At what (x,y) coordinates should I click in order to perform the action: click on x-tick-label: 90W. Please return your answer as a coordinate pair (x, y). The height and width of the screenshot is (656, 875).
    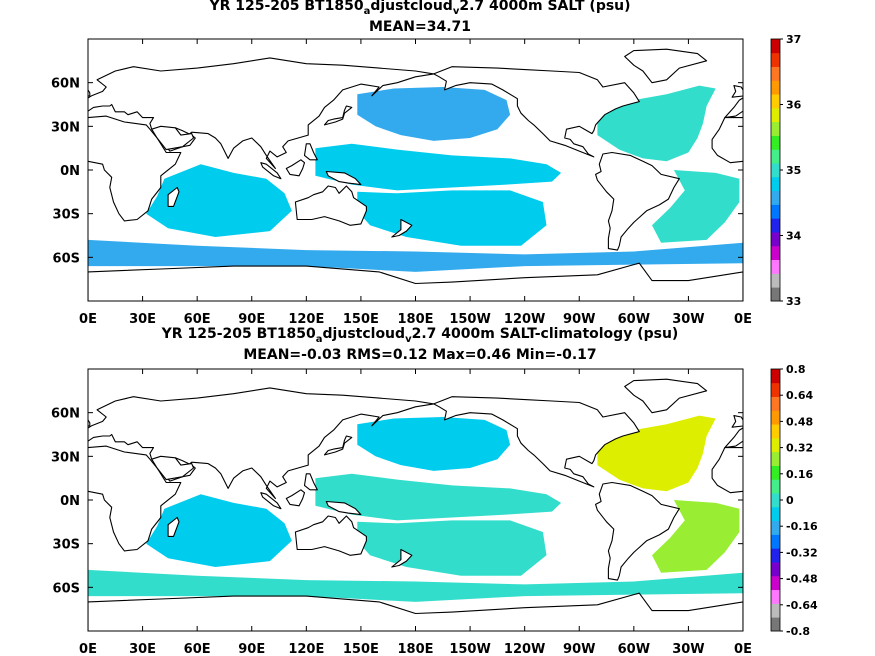
    Looking at the image, I should click on (579, 319).